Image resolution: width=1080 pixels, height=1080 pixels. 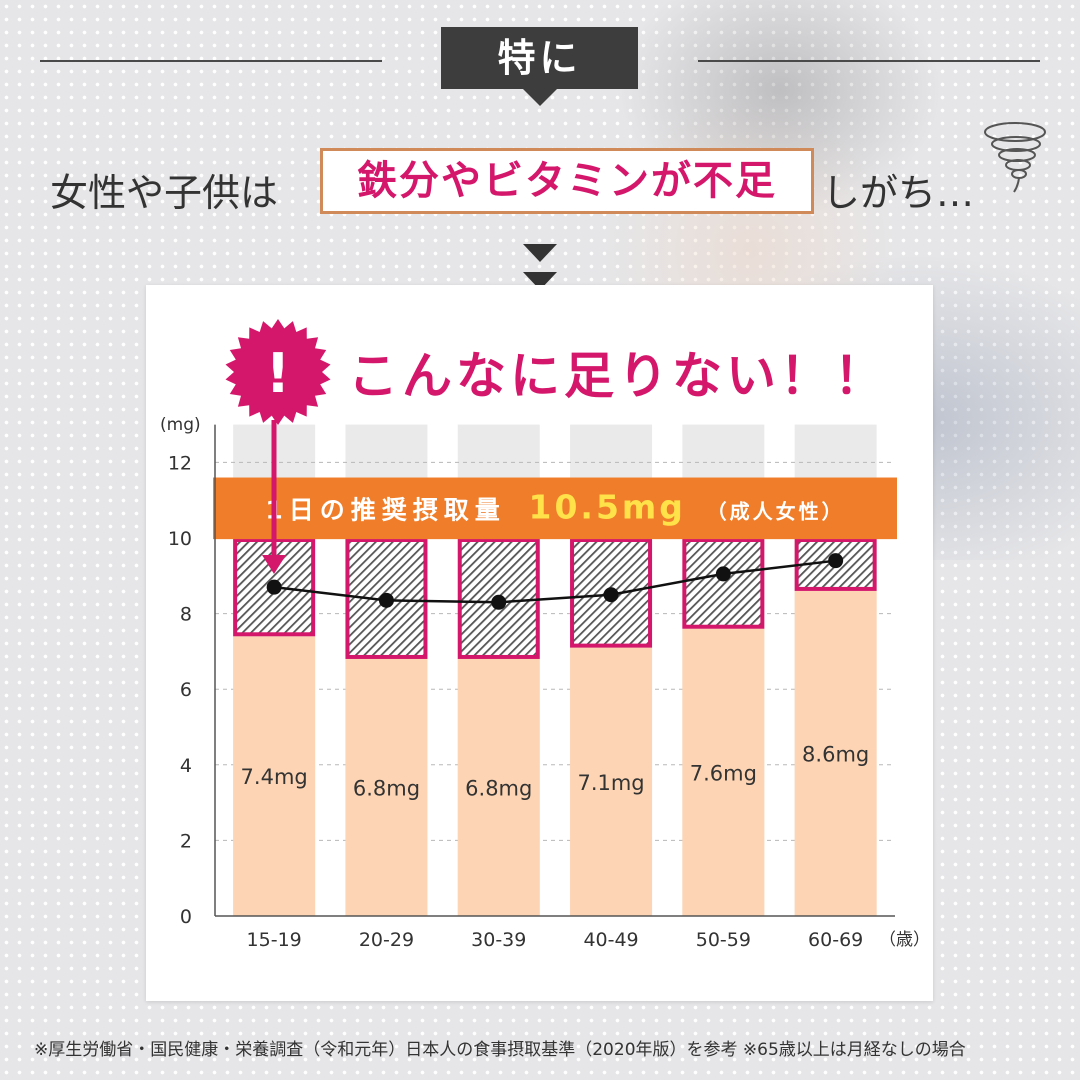 What do you see at coordinates (385, 509) in the screenshot?
I see `recommended-intake-prefix: 1日の推奨摂取量` at bounding box center [385, 509].